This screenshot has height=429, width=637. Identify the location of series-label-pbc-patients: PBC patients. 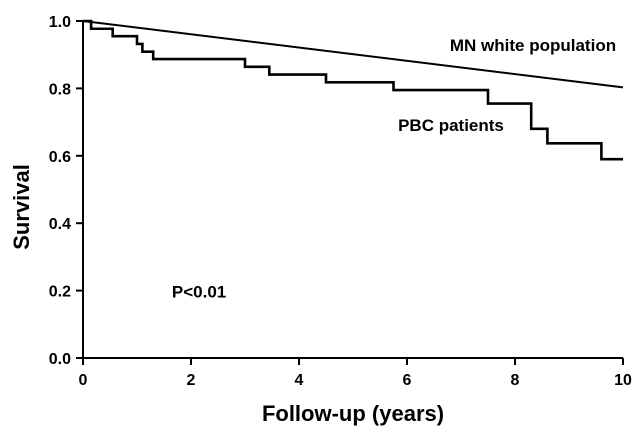
(451, 125).